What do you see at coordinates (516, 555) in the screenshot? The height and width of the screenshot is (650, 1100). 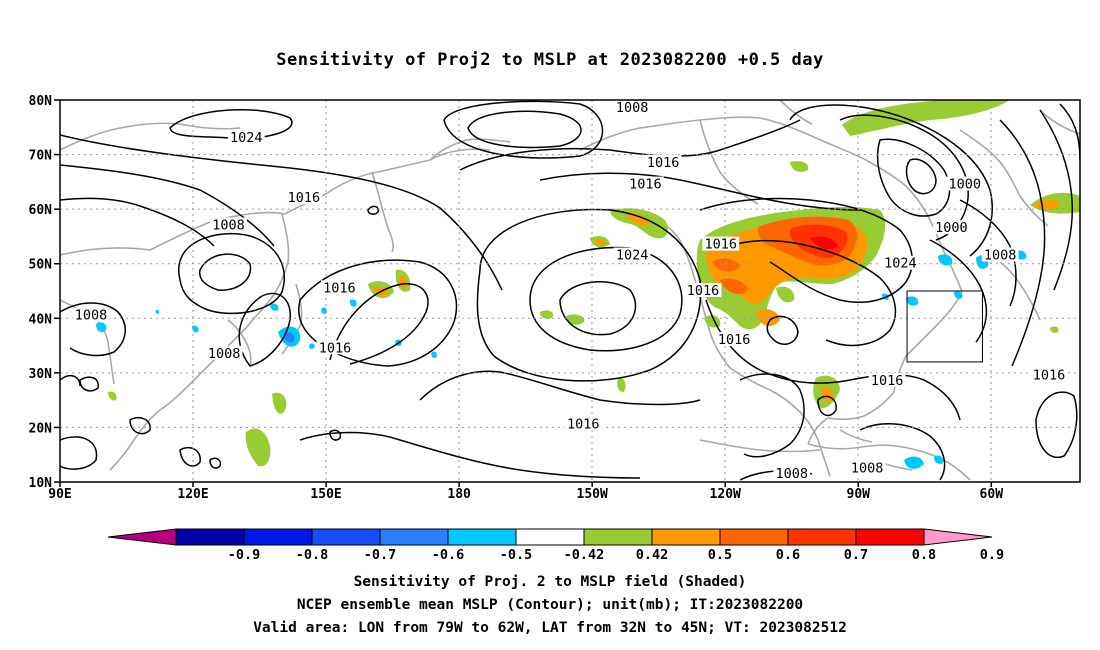 I see `colorbar-label: -0.5` at bounding box center [516, 555].